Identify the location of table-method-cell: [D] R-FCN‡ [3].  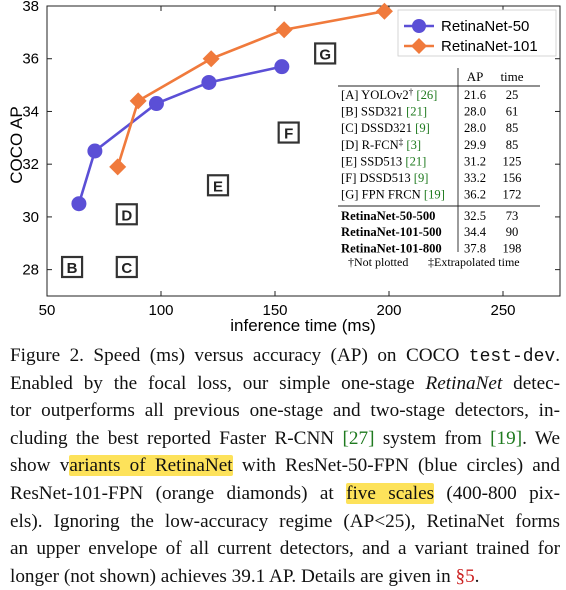
(381, 144).